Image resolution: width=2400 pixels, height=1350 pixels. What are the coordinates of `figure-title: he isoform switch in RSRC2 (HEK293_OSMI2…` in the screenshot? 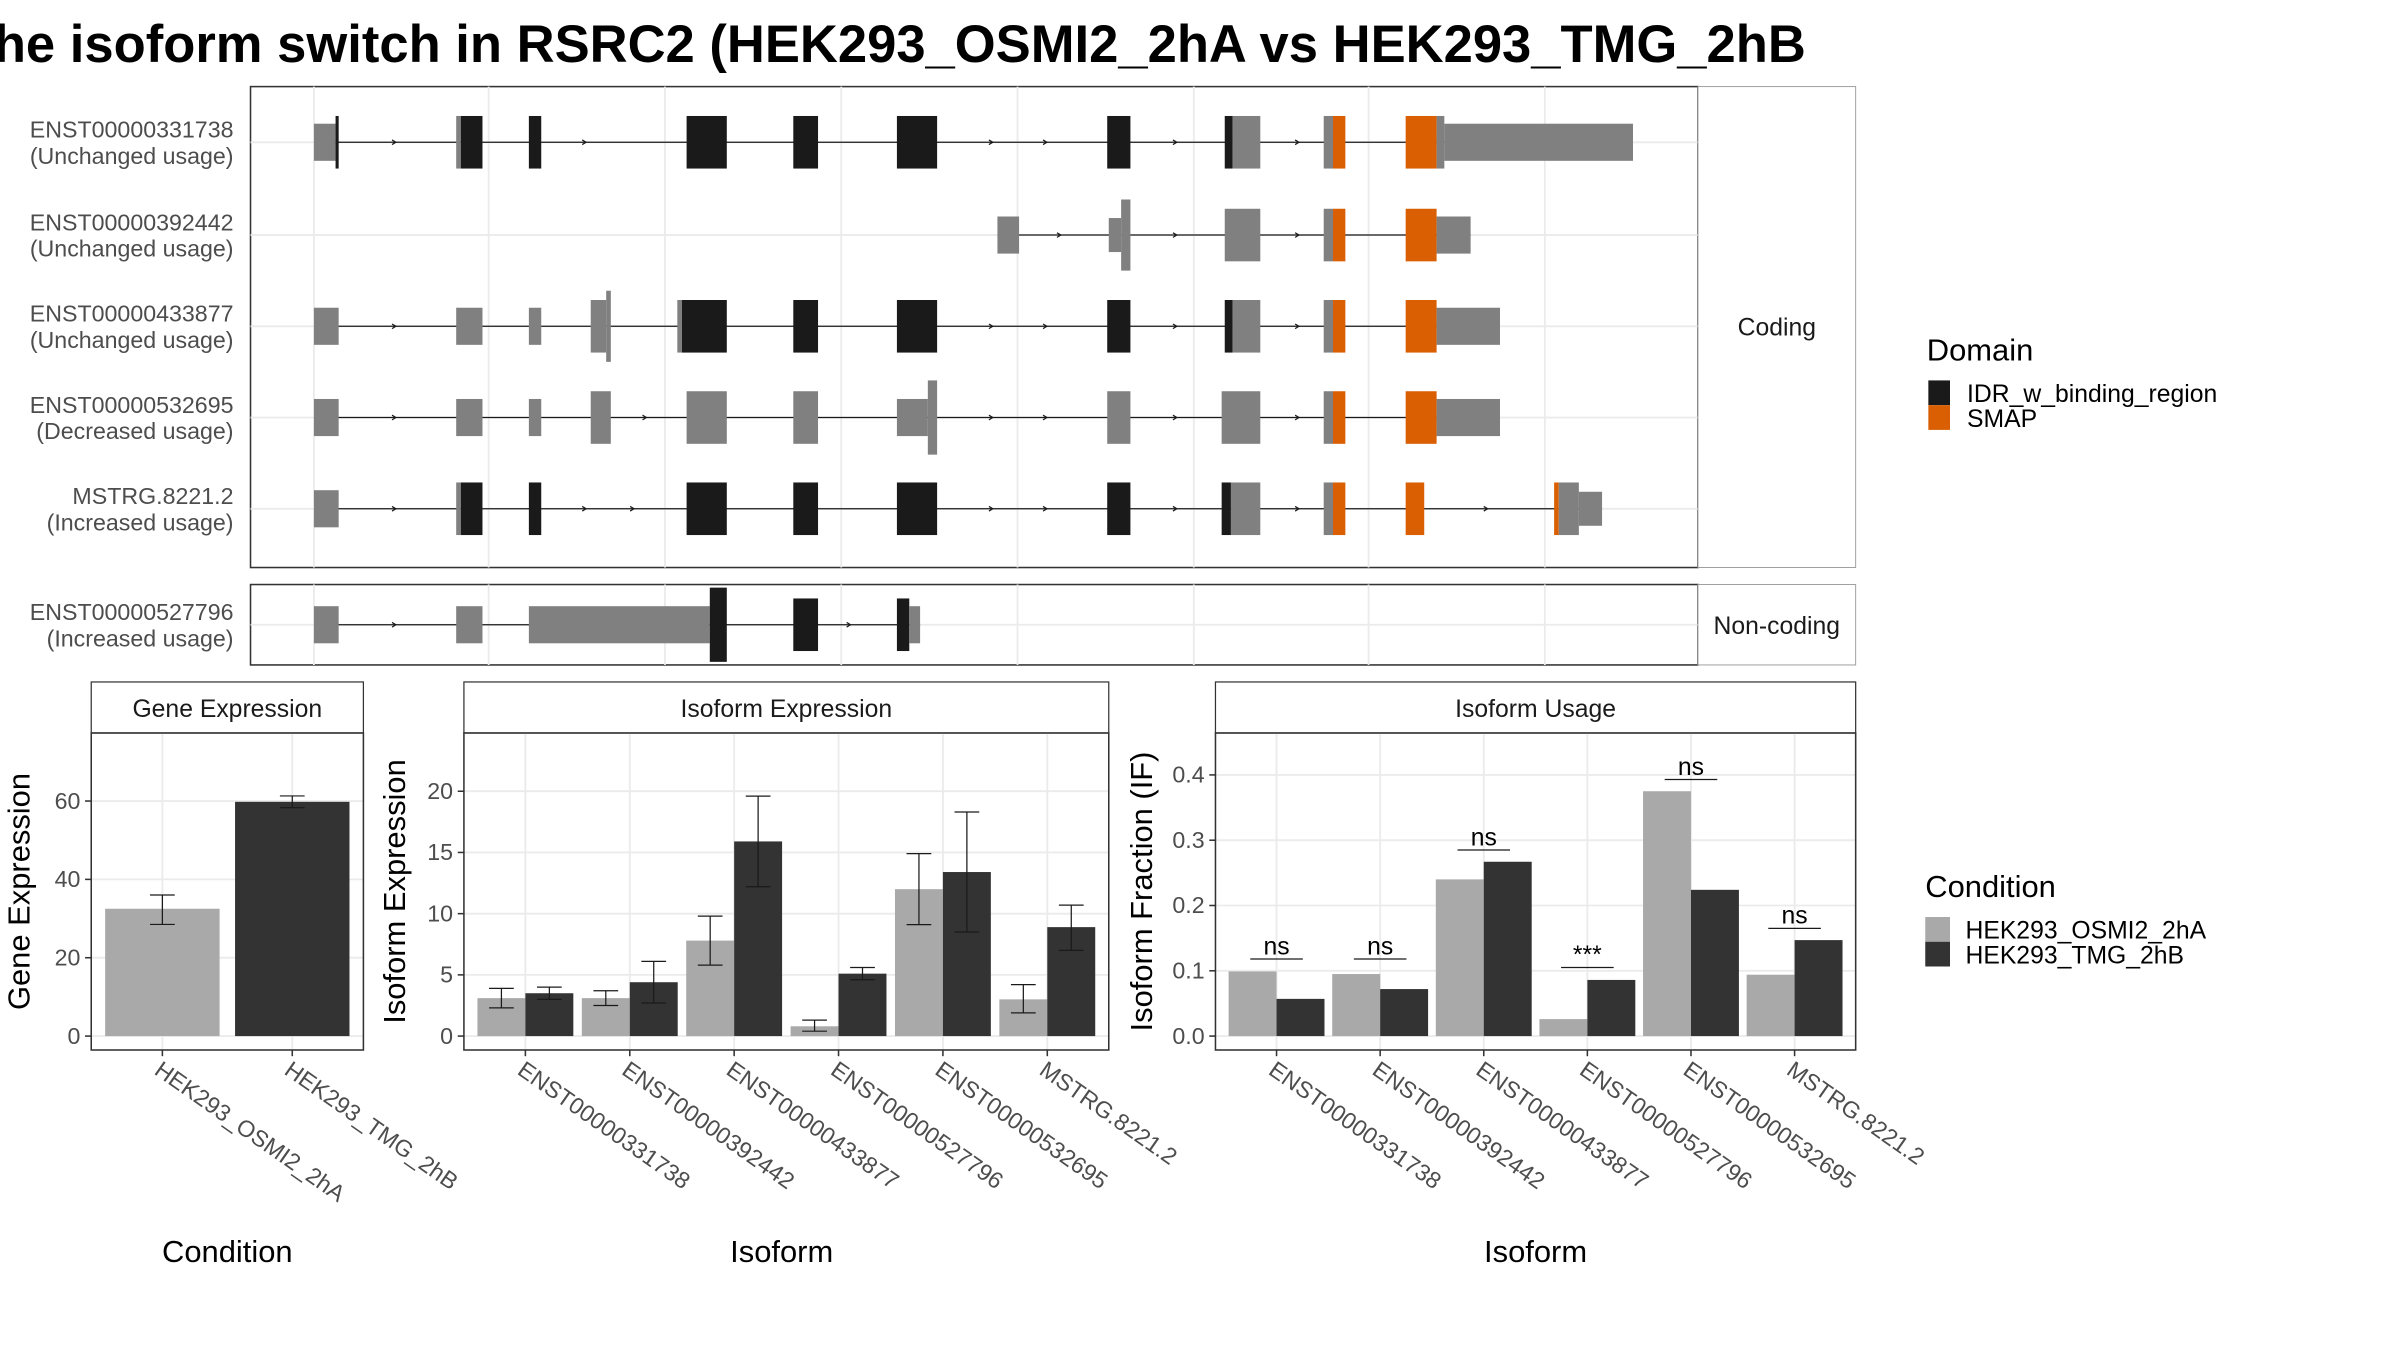 It's located at (903, 44).